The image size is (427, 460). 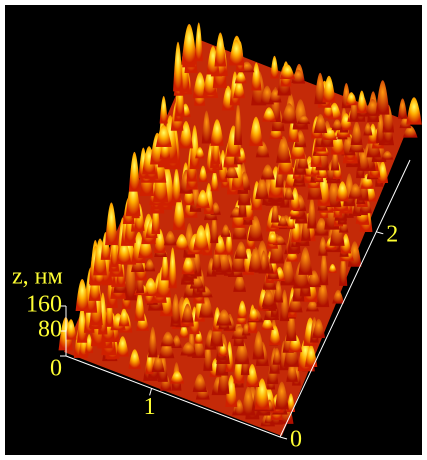 I want to click on x-tick, so click(x=151, y=392).